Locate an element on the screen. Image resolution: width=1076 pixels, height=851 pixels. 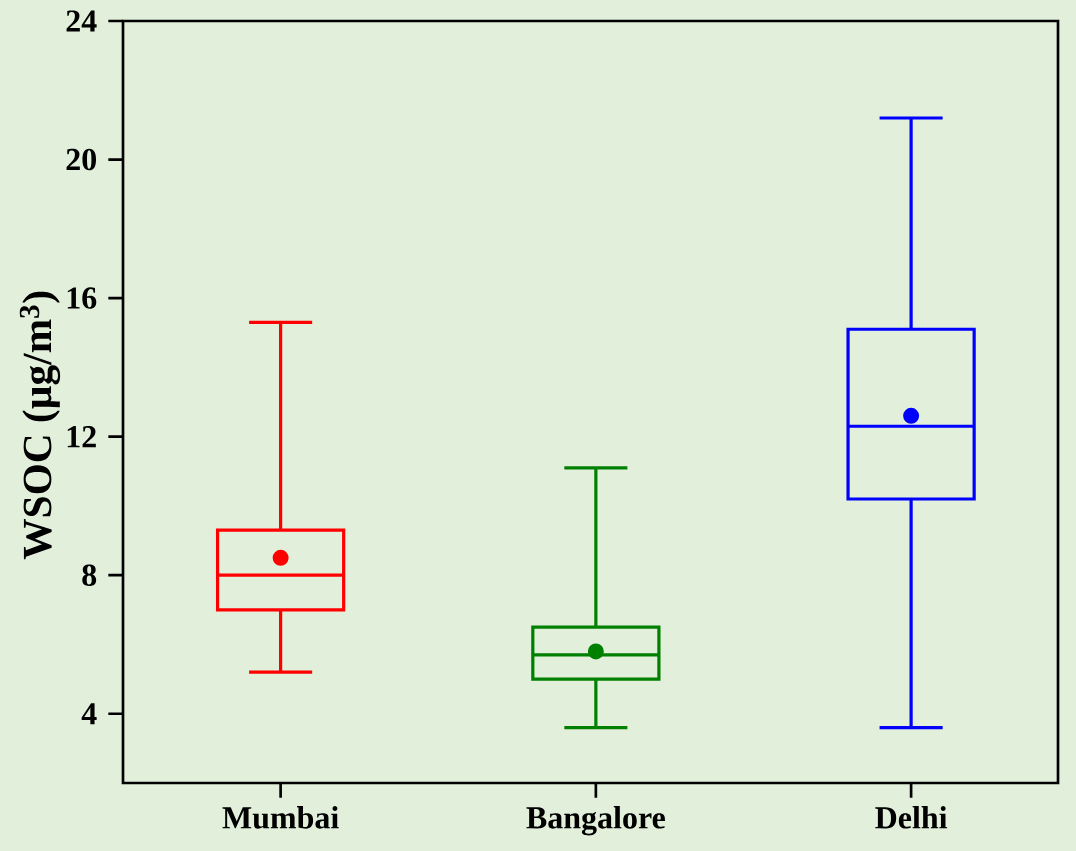
x-tick-label: Bangalore is located at coordinates (595, 821).